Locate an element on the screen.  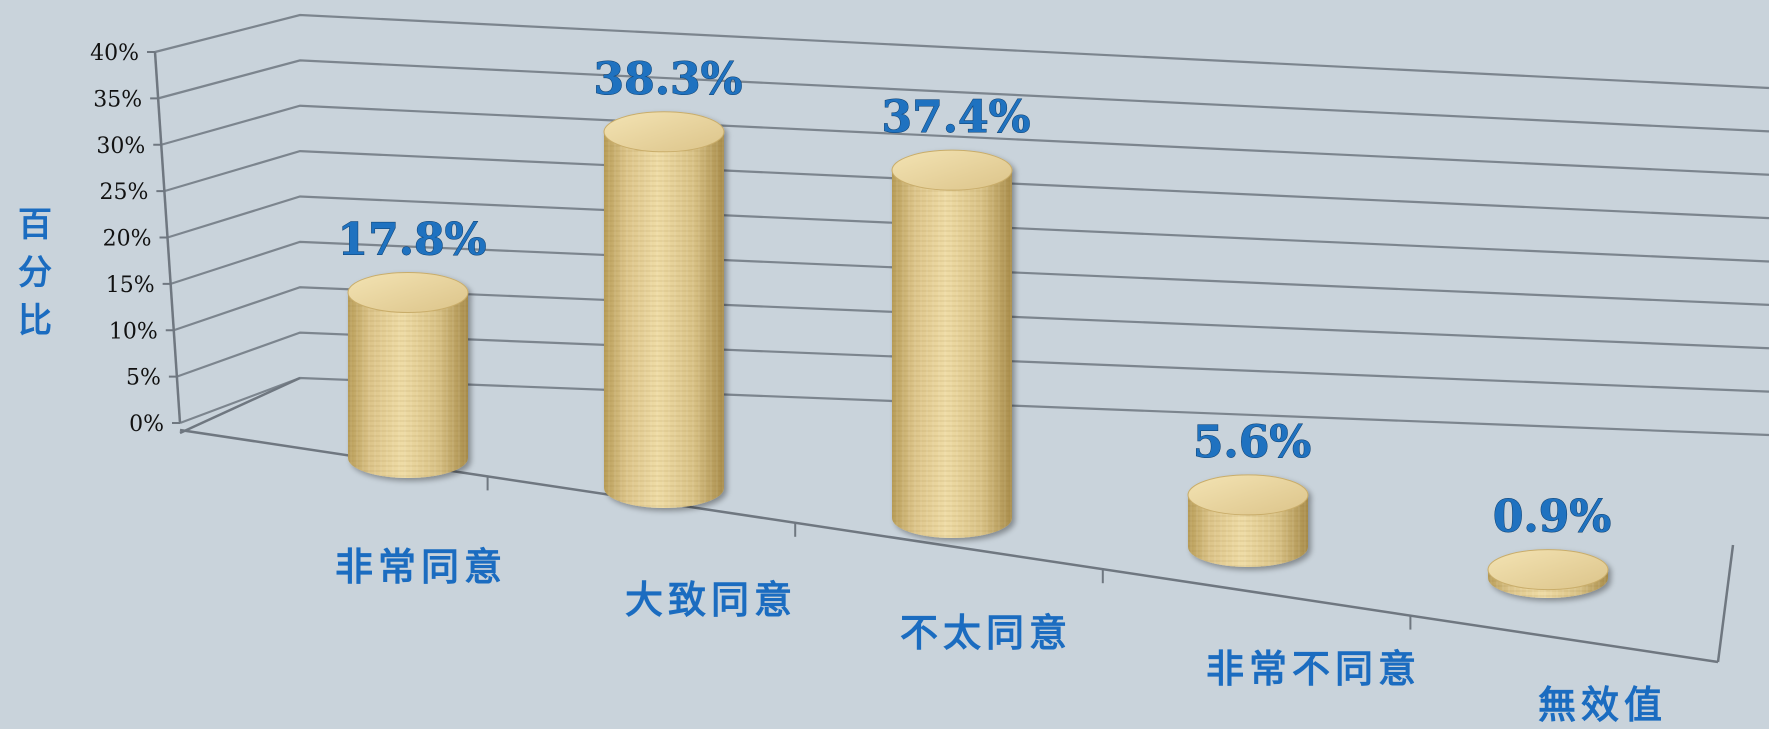
data-label: 0.9% is located at coordinates (1552, 517).